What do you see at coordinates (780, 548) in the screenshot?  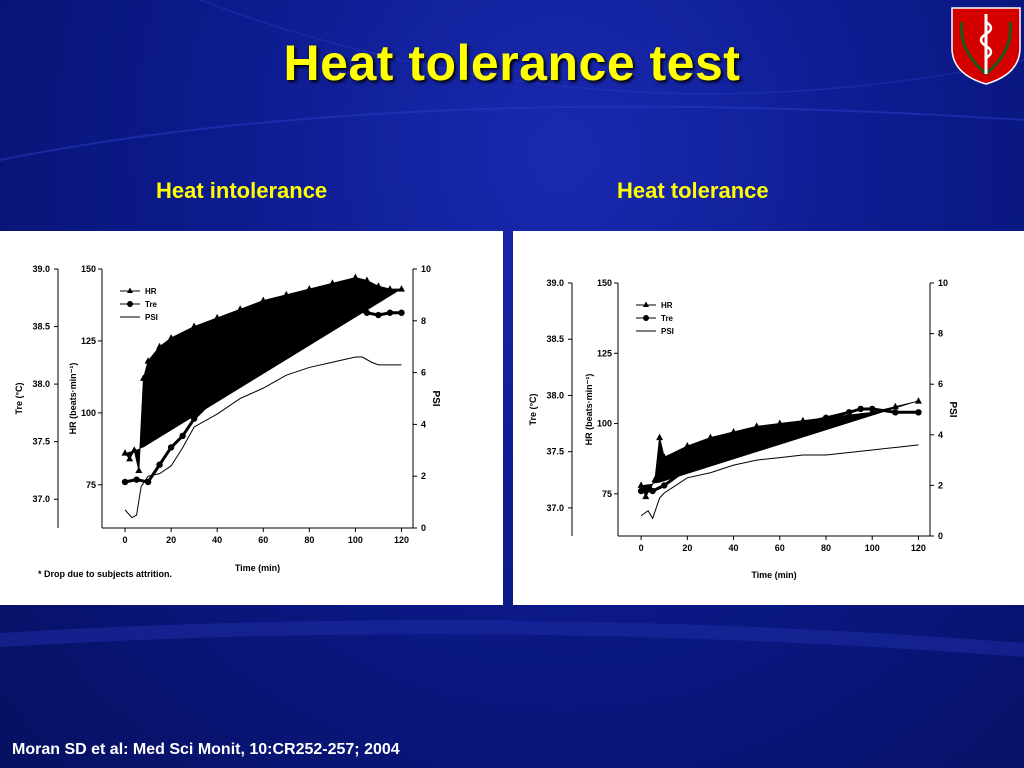 I see `x-tick-label: 60` at bounding box center [780, 548].